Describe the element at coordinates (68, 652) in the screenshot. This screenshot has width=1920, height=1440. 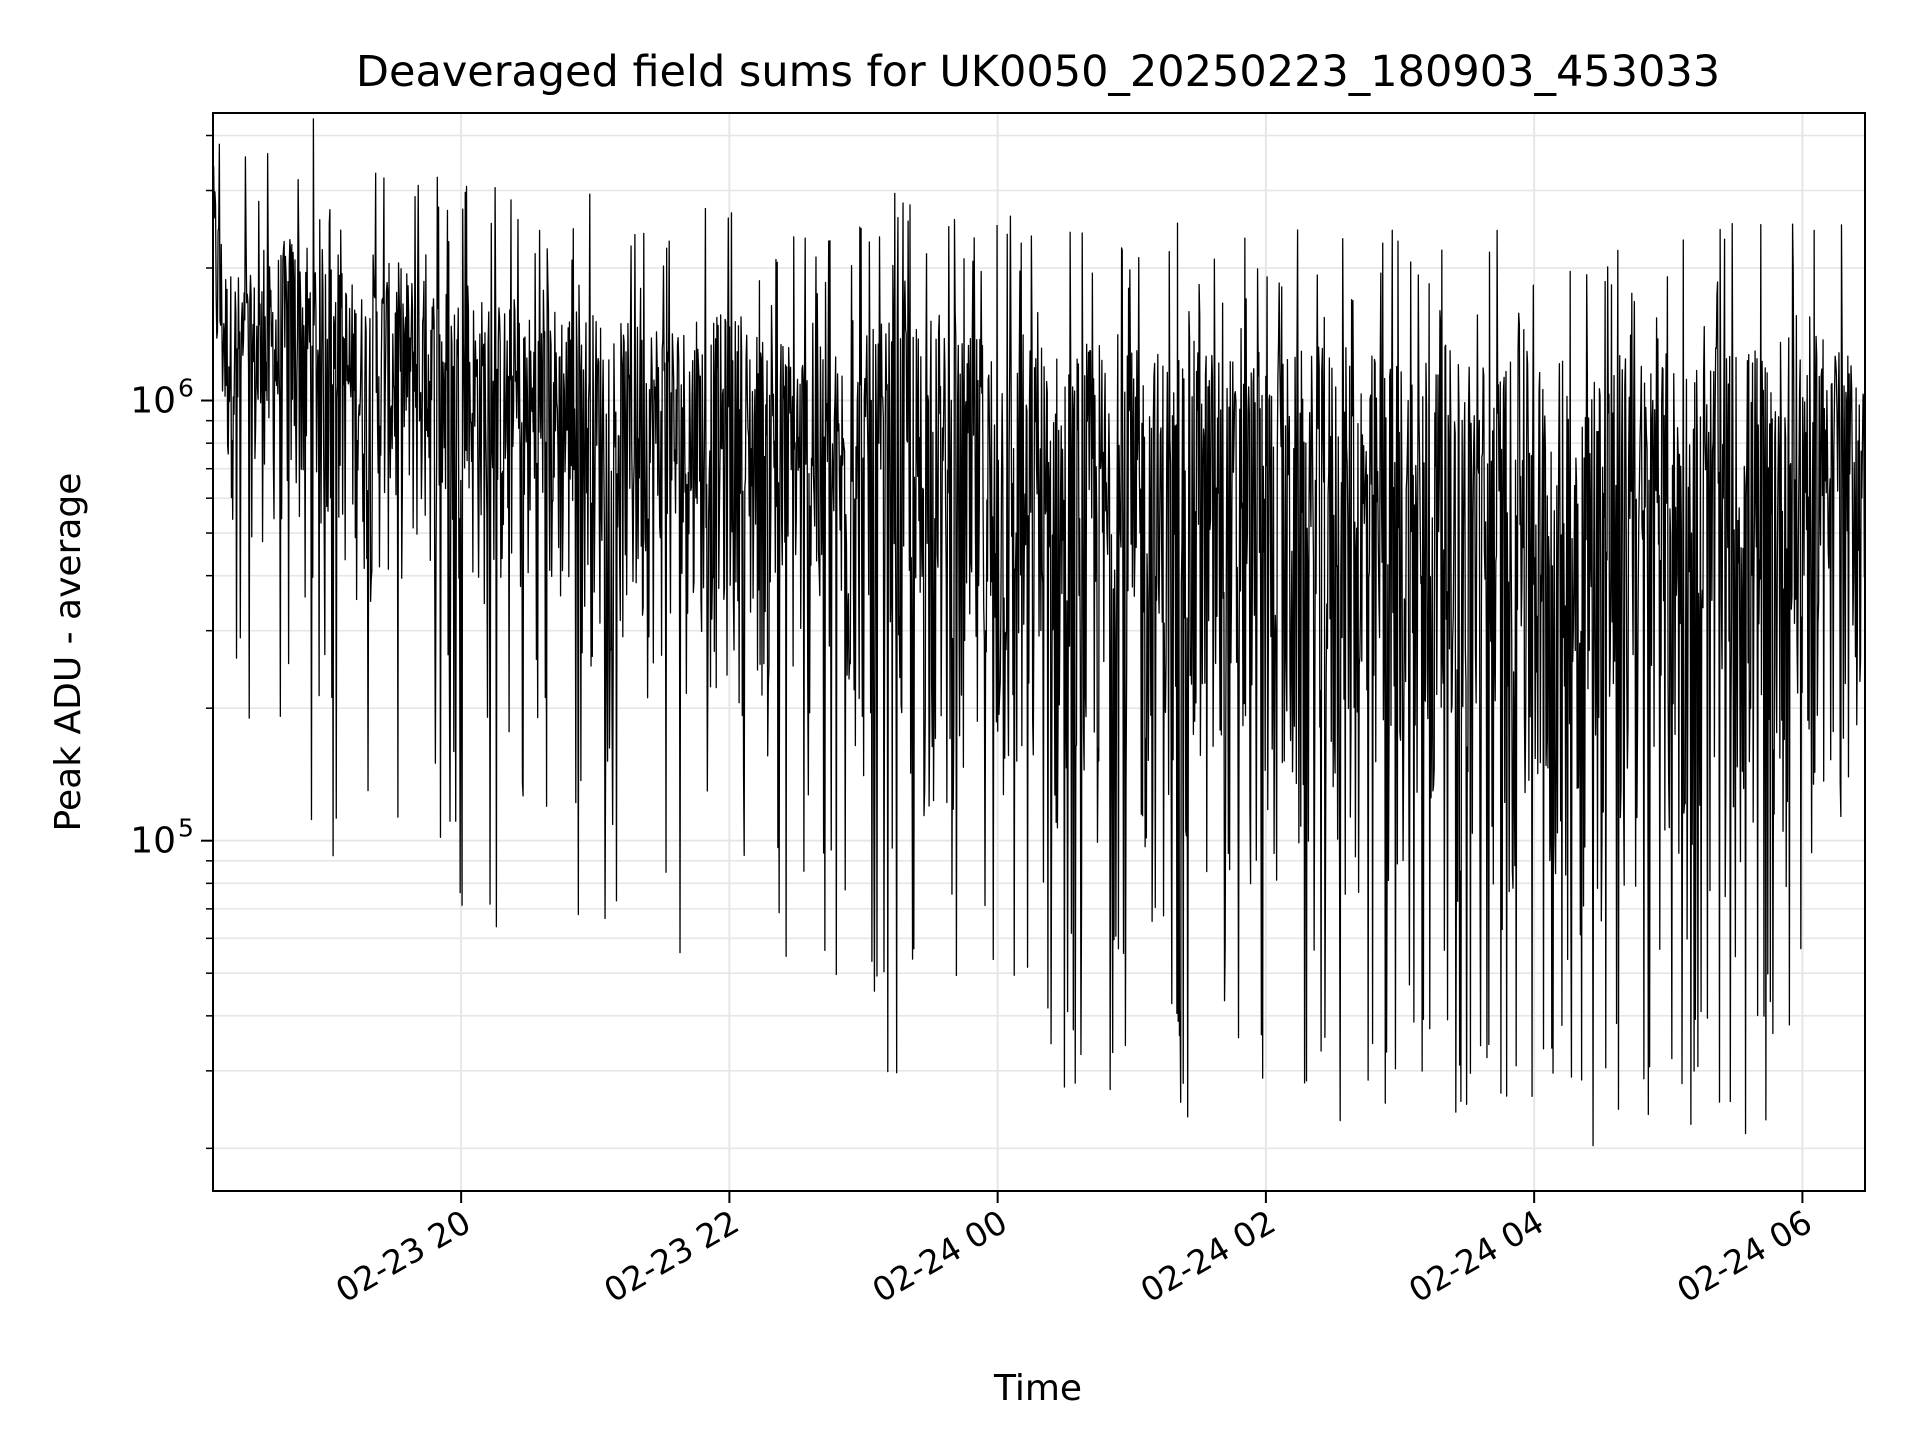
I see `y-axis-label: Peak ADU - average` at that location.